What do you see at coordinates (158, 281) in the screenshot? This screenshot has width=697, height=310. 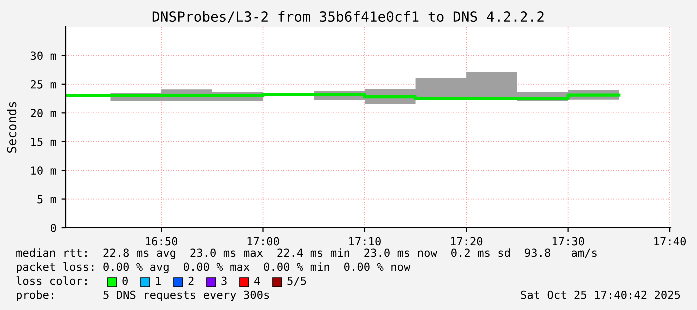 I see `text: 1` at bounding box center [158, 281].